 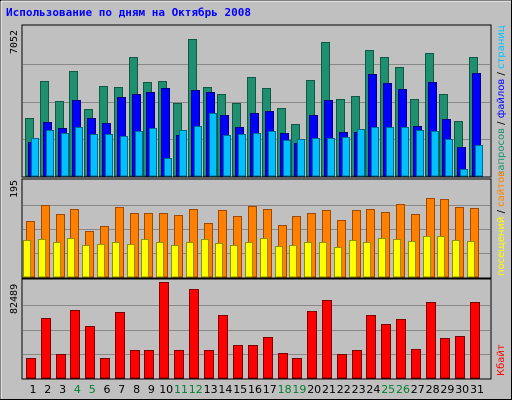 I want to click on leg2-part-0: Кбайт, so click(x=501, y=360).